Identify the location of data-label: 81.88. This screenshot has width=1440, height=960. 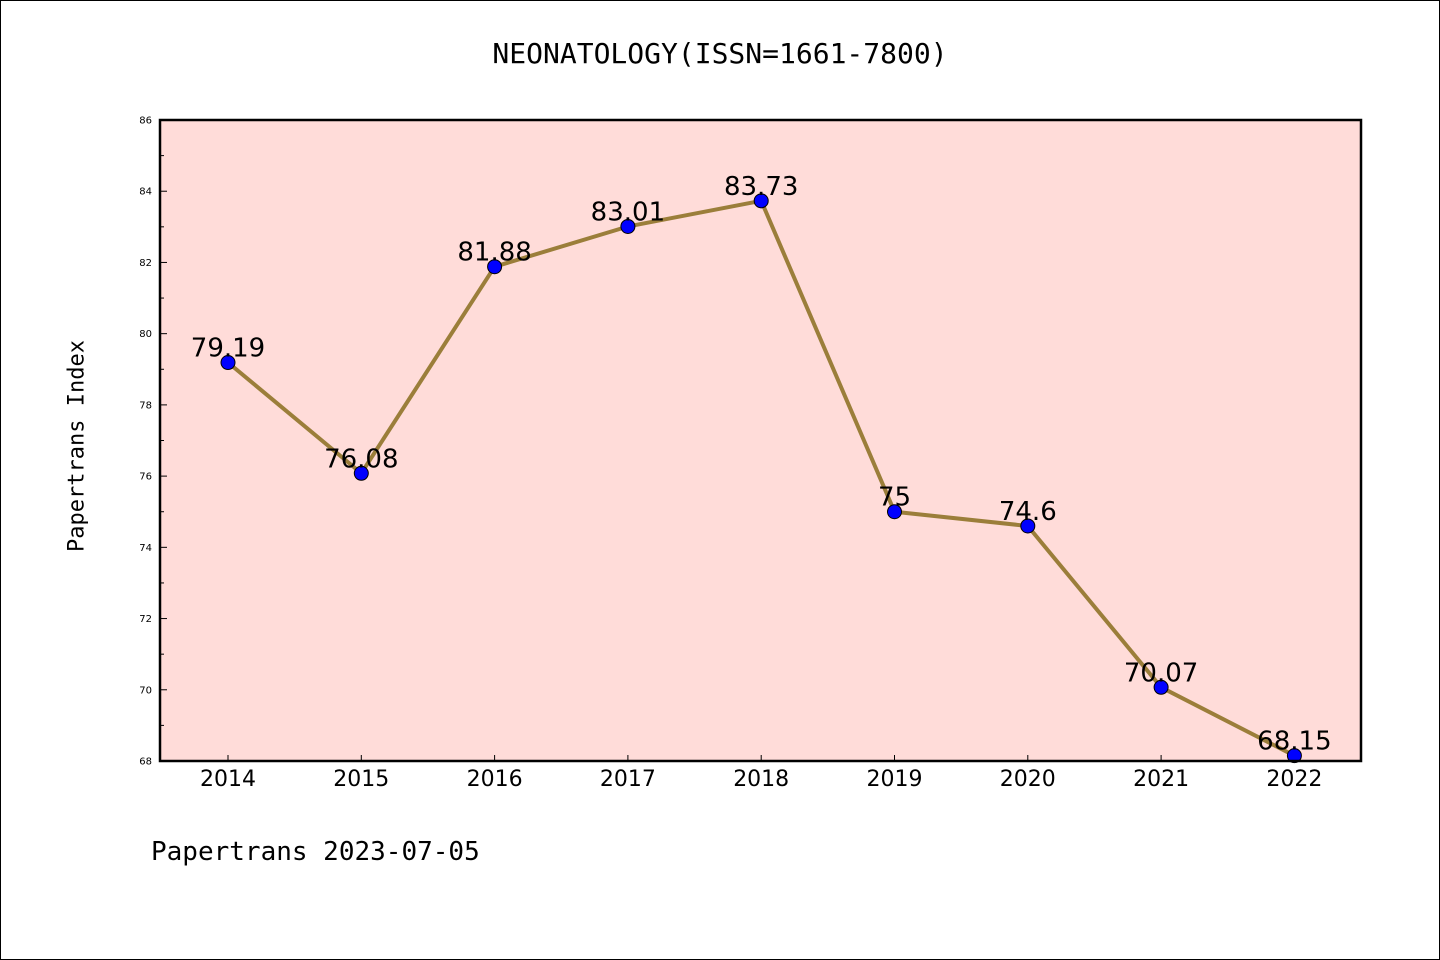
(494, 253).